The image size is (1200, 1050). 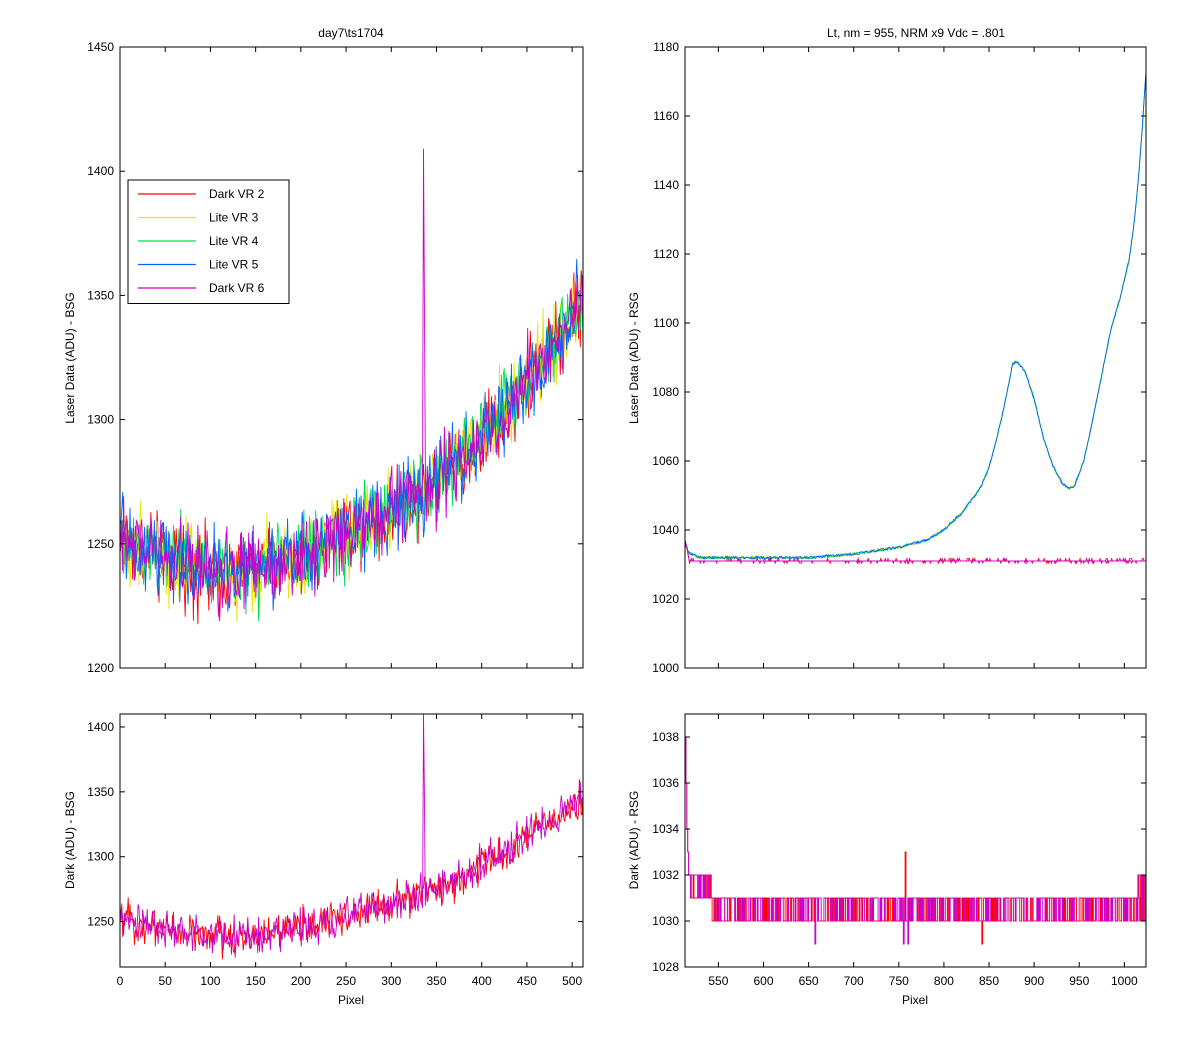 I want to click on legend-box, so click(x=208, y=241).